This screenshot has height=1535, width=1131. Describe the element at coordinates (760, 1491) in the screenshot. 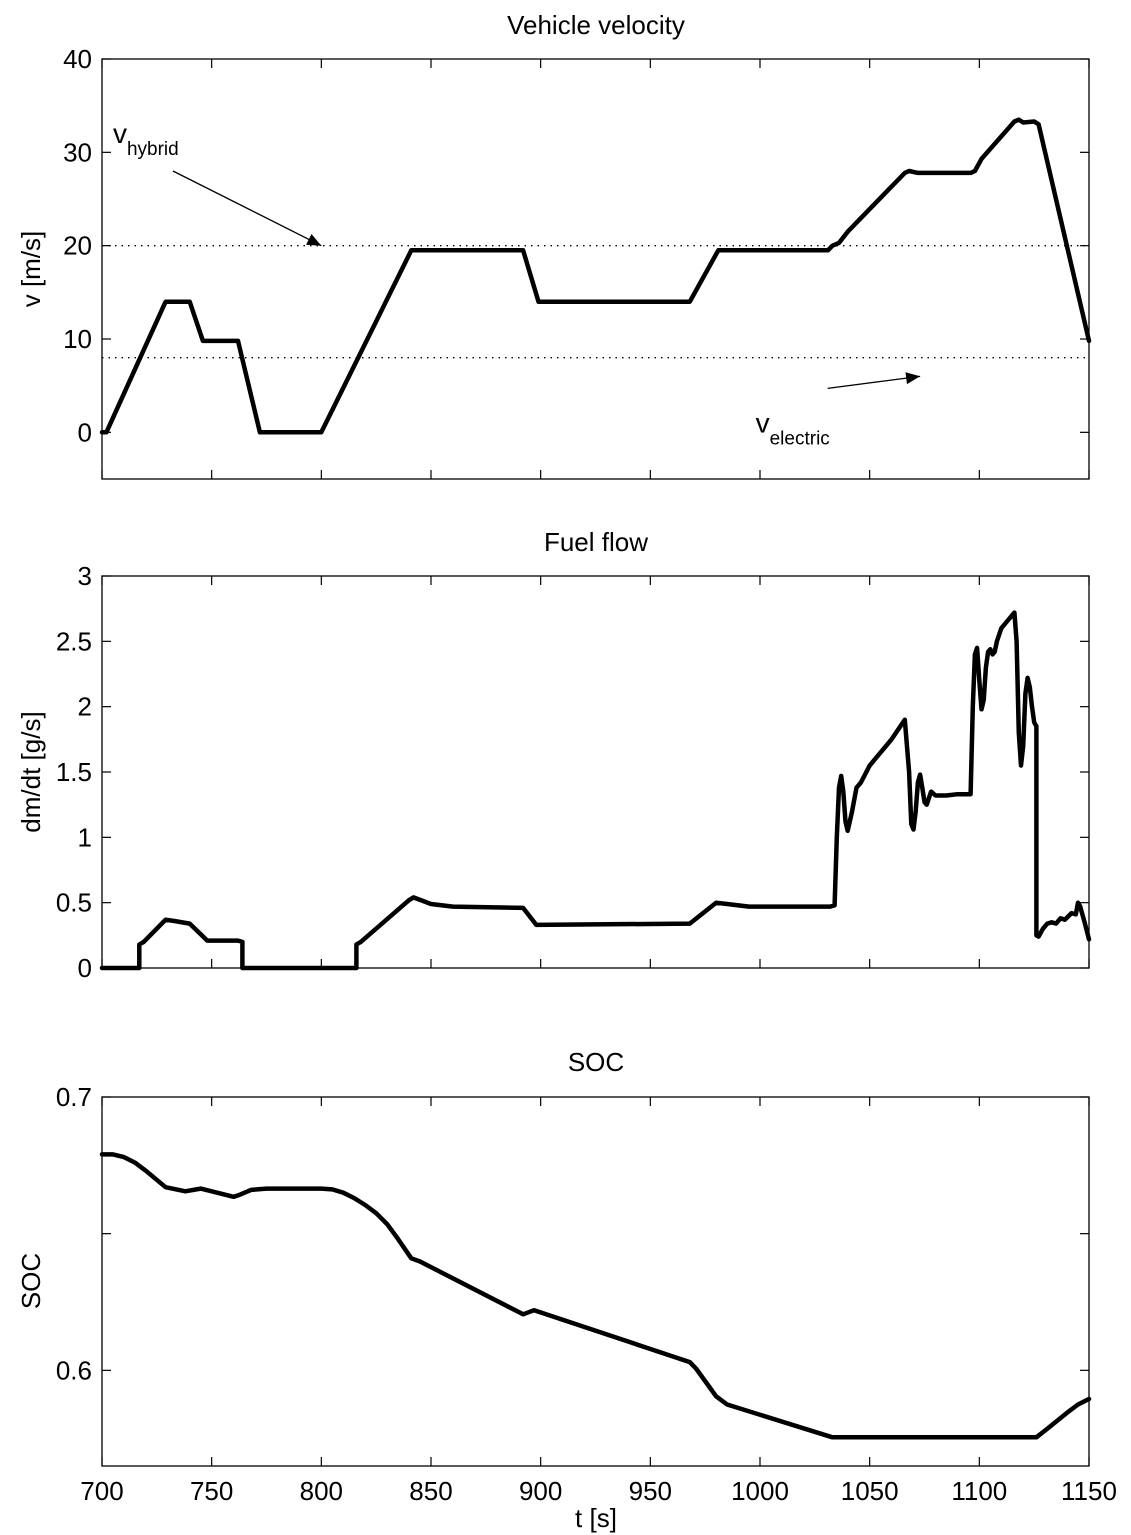

I see `soc-xtick-label: 1000` at that location.